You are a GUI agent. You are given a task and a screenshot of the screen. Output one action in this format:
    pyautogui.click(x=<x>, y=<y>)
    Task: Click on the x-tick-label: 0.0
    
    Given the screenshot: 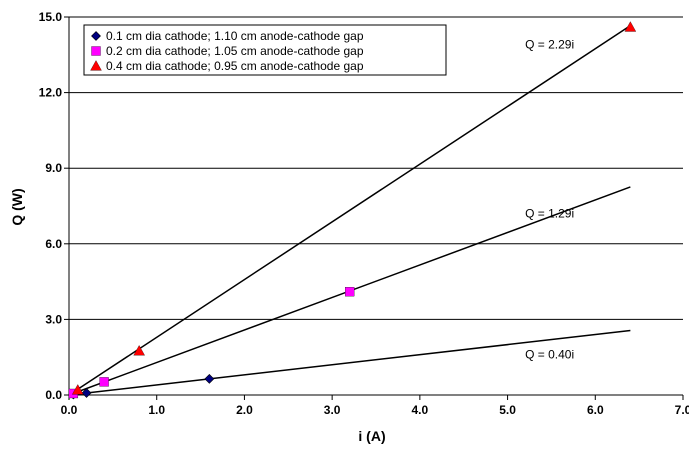 What is the action you would take?
    pyautogui.click(x=69, y=410)
    